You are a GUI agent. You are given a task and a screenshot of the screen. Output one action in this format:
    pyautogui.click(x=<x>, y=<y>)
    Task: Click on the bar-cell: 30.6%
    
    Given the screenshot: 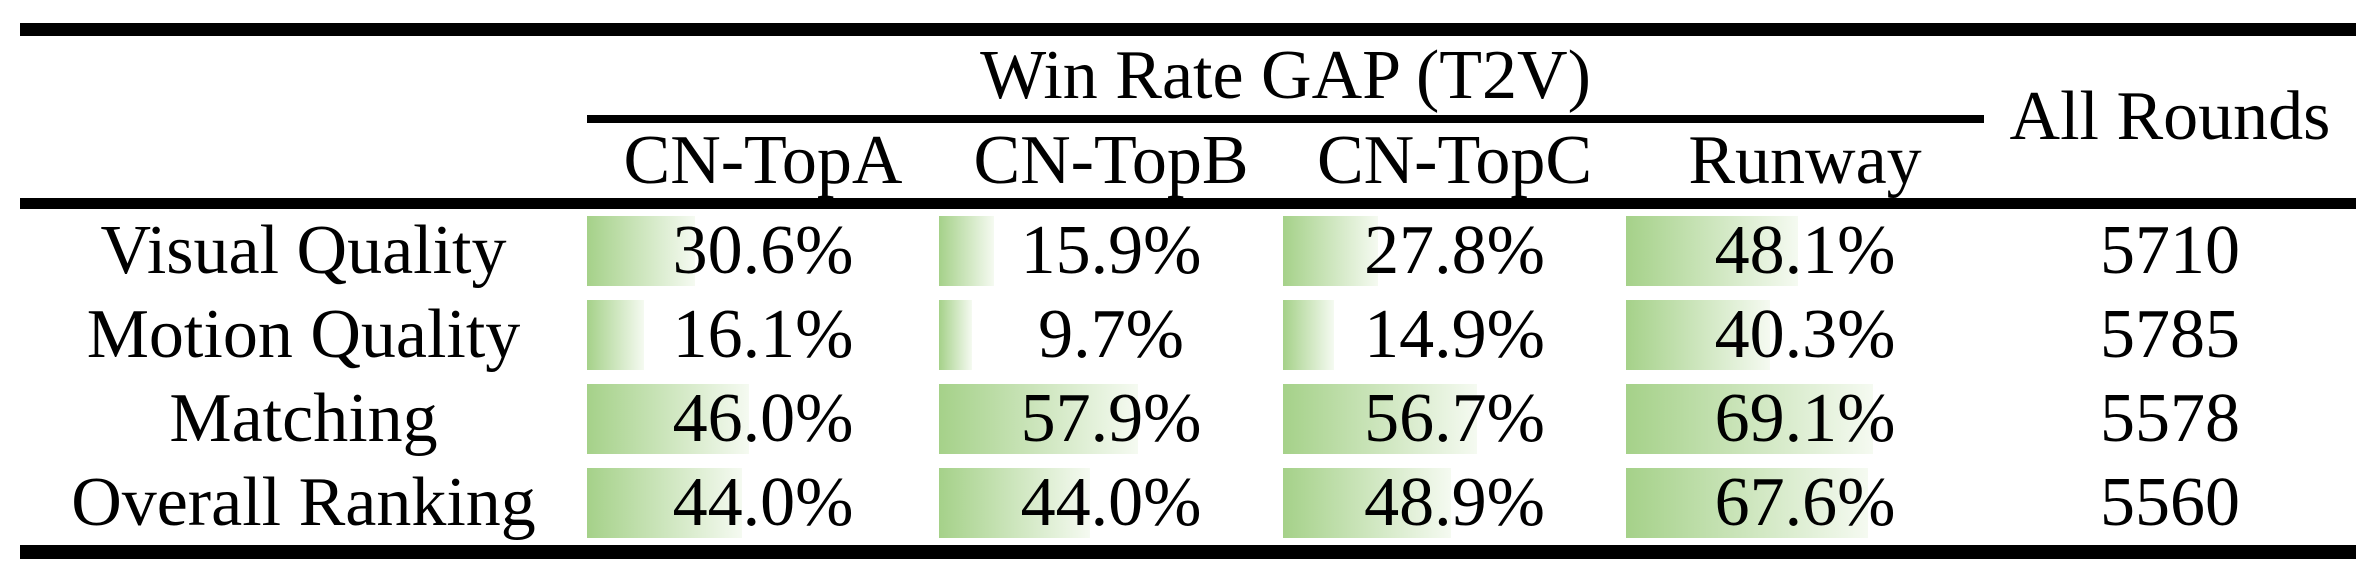 What is the action you would take?
    pyautogui.click(x=763, y=251)
    